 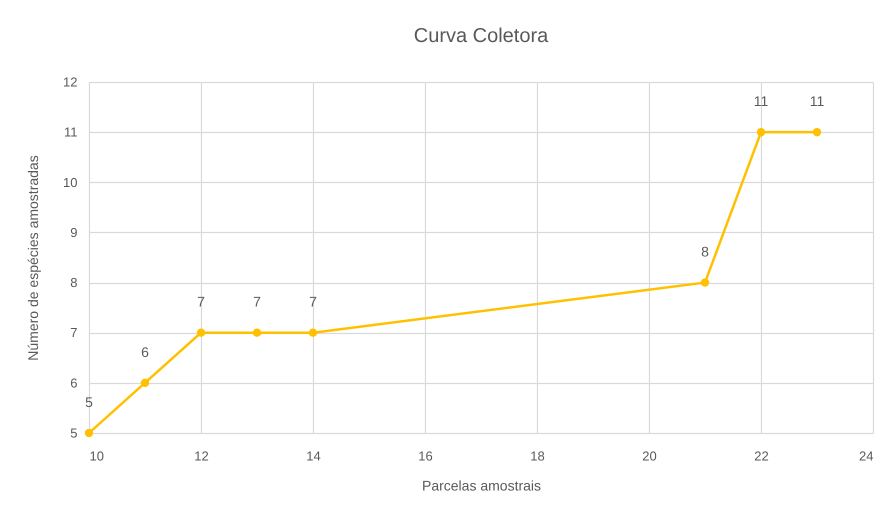 I want to click on x-tick-label: 18, so click(x=537, y=456).